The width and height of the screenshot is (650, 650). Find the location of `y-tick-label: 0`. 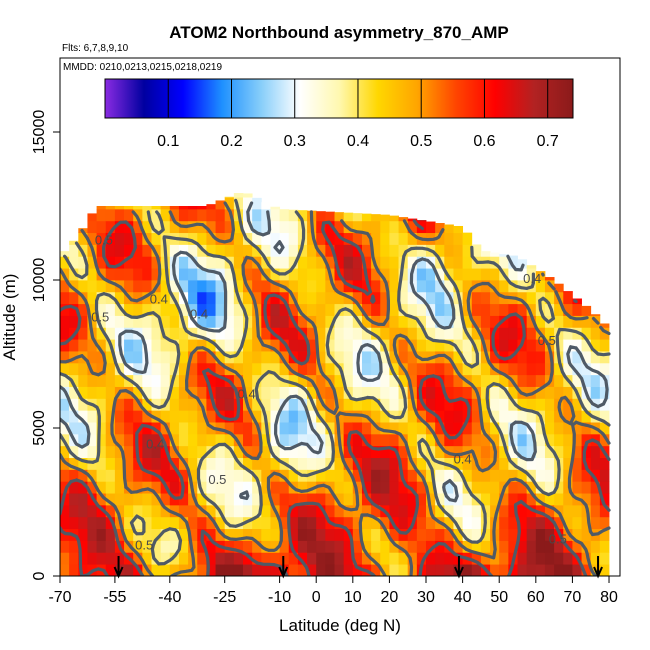

y-tick-label: 0 is located at coordinates (39, 575).